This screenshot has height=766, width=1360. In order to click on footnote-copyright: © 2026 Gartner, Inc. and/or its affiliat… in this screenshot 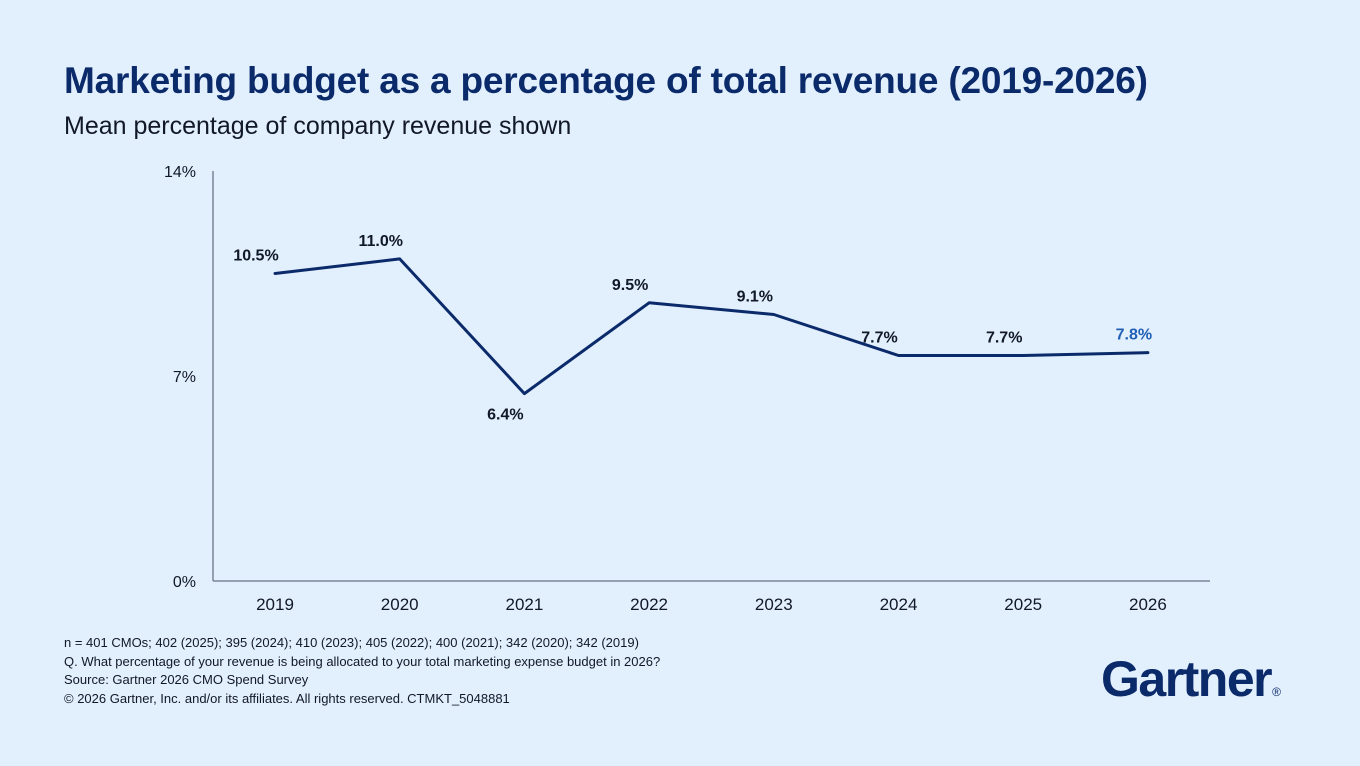, I will do `click(287, 698)`.